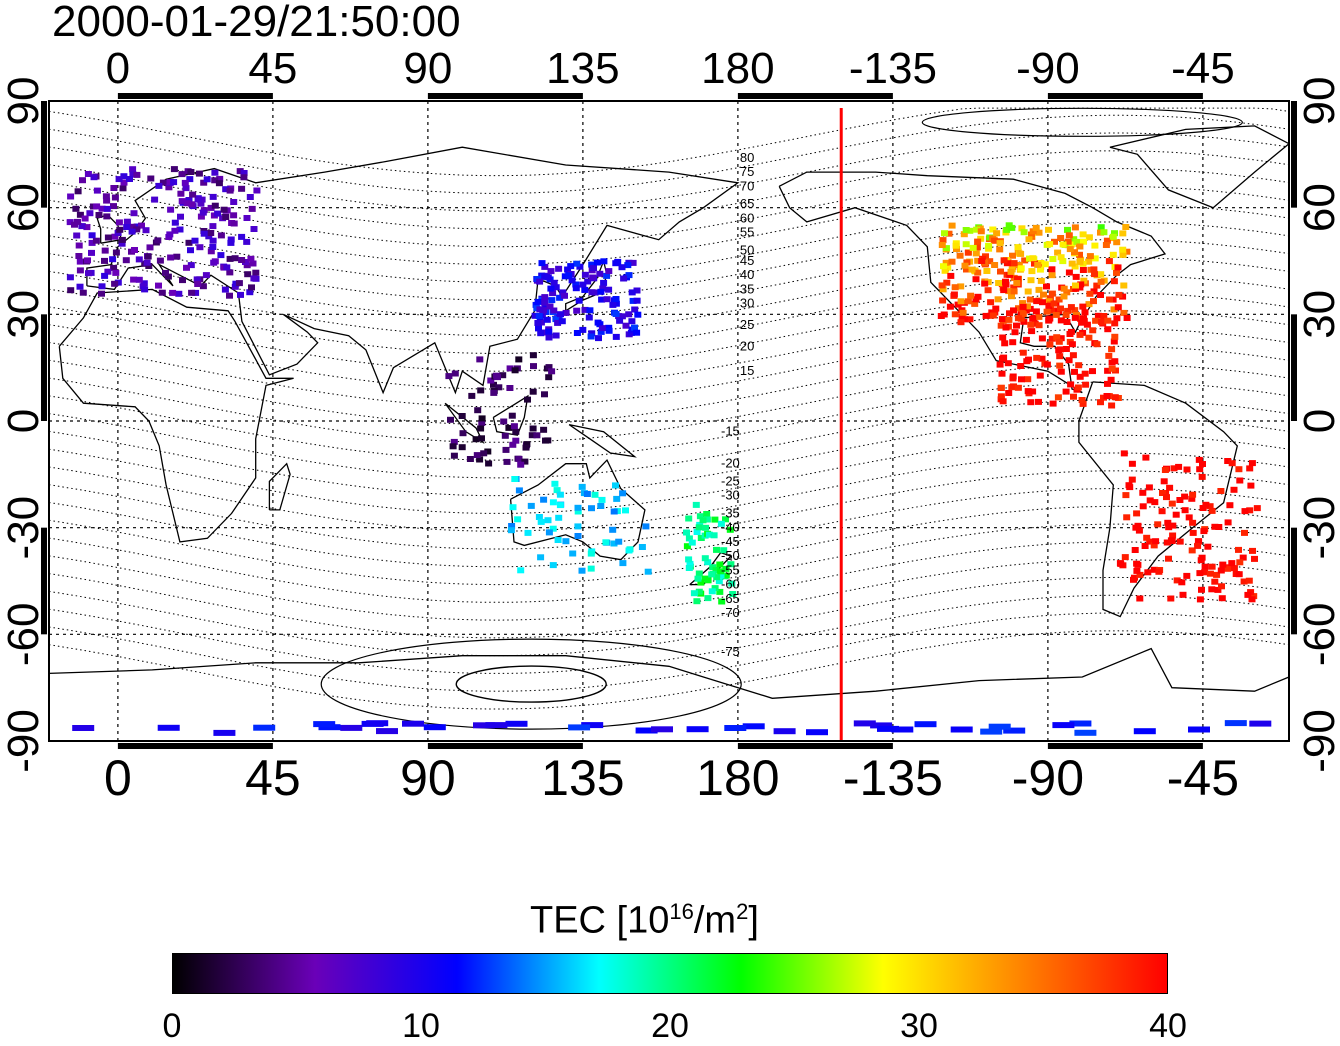 The image size is (1340, 1046). I want to click on bottom-lon-tick-label: 180, so click(737, 778).